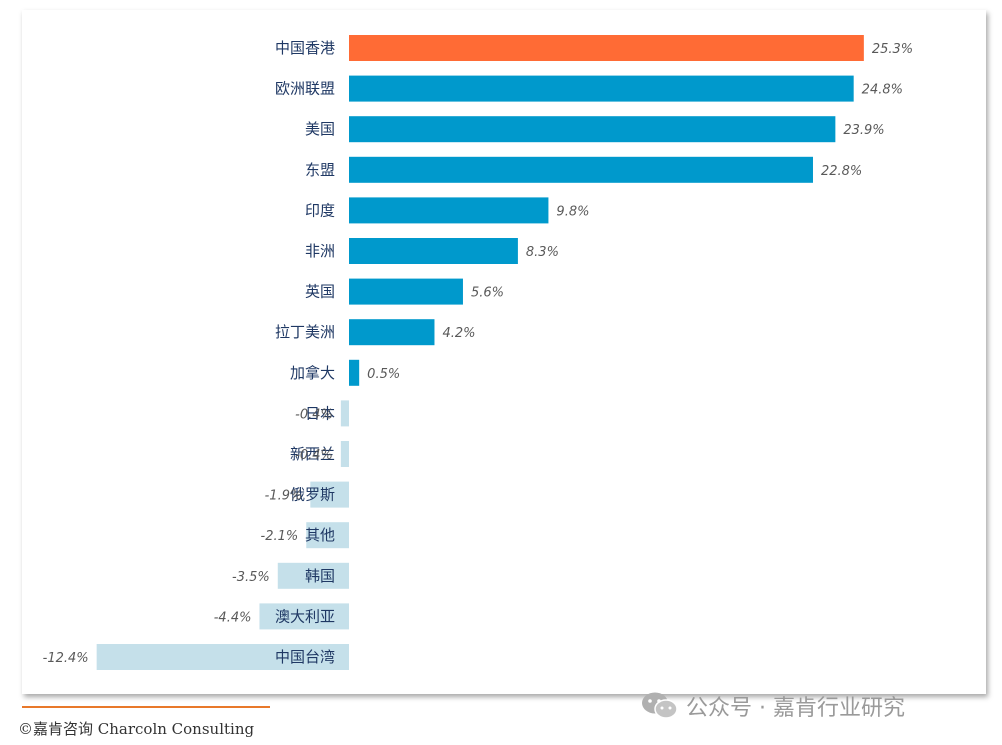 The width and height of the screenshot is (1002, 745). Describe the element at coordinates (542, 252) in the screenshot. I see `value-label: 8.3%` at that location.